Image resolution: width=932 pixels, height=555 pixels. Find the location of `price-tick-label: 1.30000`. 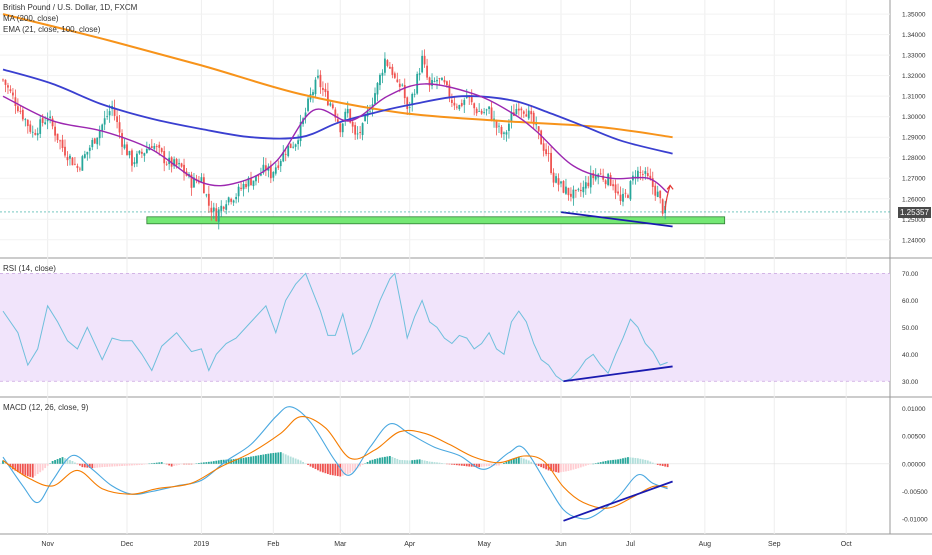

price-tick-label: 1.30000 is located at coordinates (914, 117).